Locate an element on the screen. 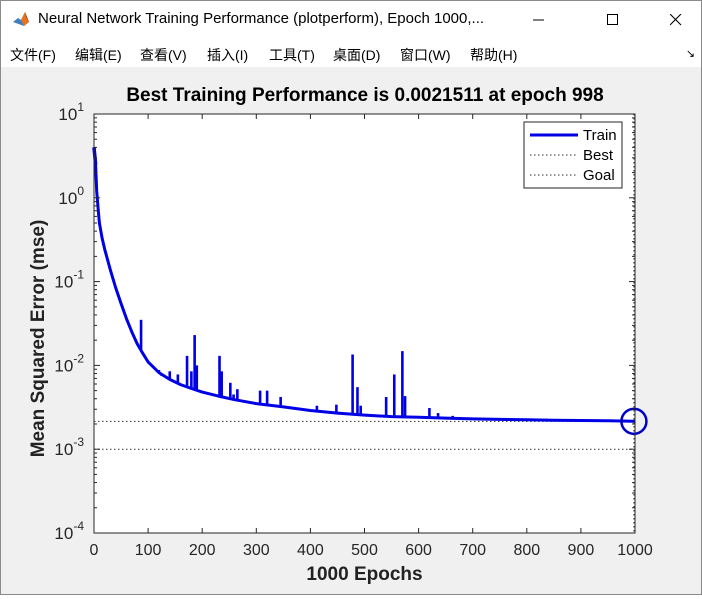 This screenshot has height=599, width=702. maximize-button is located at coordinates (613, 20).